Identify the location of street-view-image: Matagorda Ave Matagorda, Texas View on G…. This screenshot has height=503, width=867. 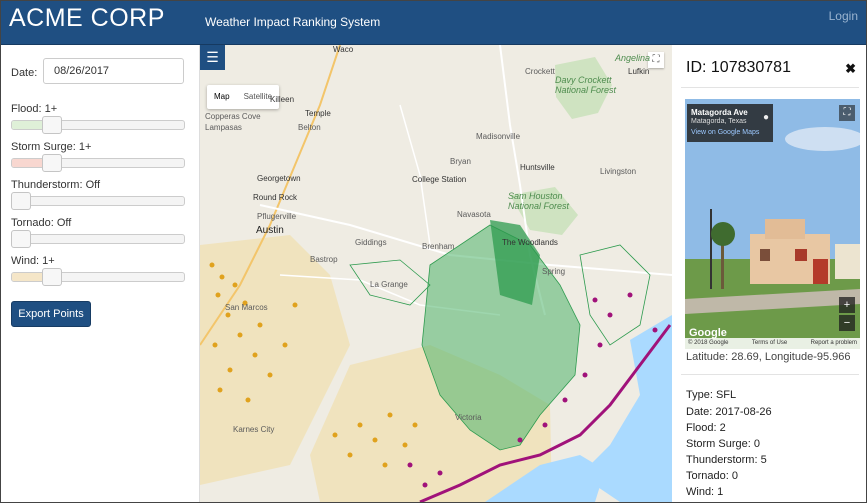
(772, 224).